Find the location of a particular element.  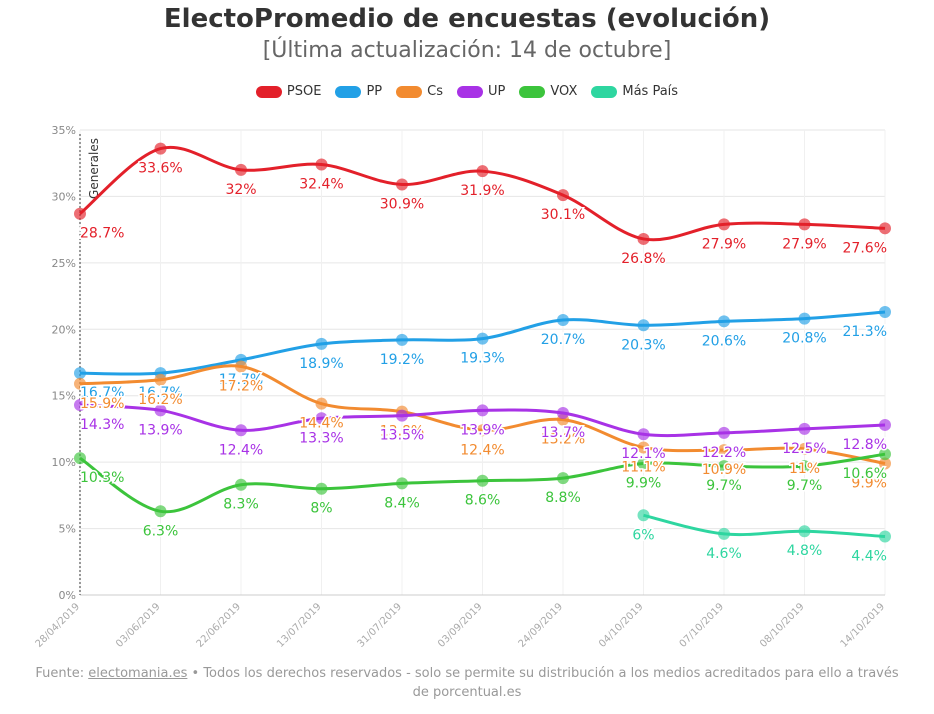

y-tick-label: 20% is located at coordinates (64, 329).